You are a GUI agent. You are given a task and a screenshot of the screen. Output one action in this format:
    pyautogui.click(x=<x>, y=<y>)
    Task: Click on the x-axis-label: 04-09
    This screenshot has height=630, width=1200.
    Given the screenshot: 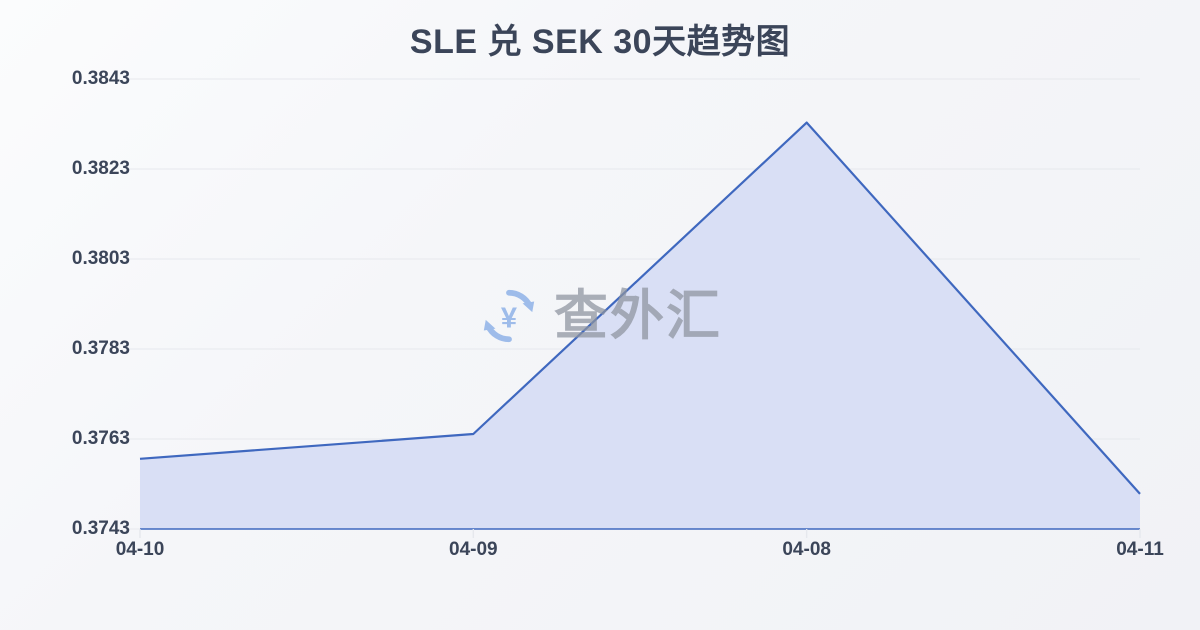 What is the action you would take?
    pyautogui.click(x=473, y=549)
    